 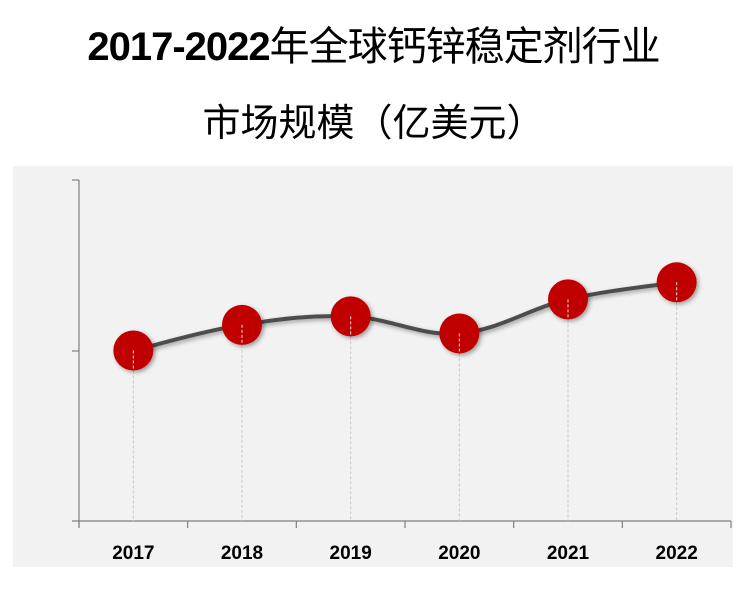 I want to click on x-axis-label: 2017, so click(x=133, y=553).